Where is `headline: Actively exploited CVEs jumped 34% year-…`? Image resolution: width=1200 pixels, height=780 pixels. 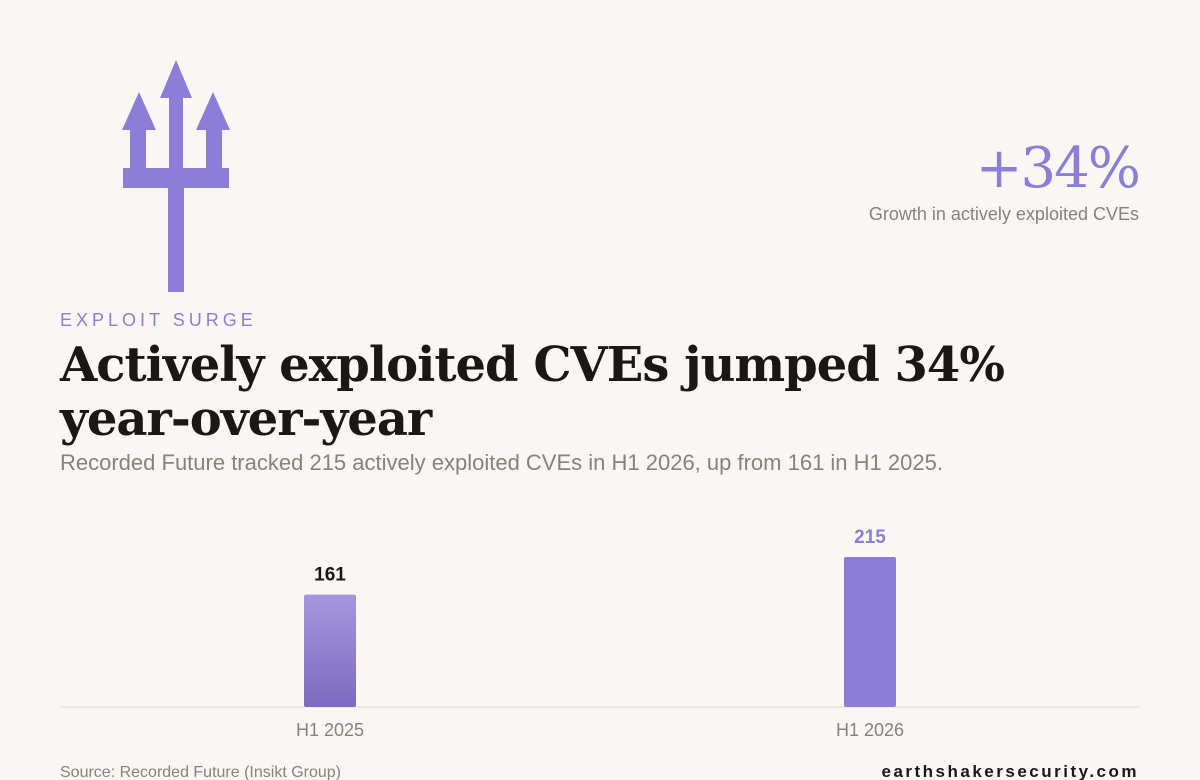 headline: Actively exploited CVEs jumped 34% year-… is located at coordinates (532, 392).